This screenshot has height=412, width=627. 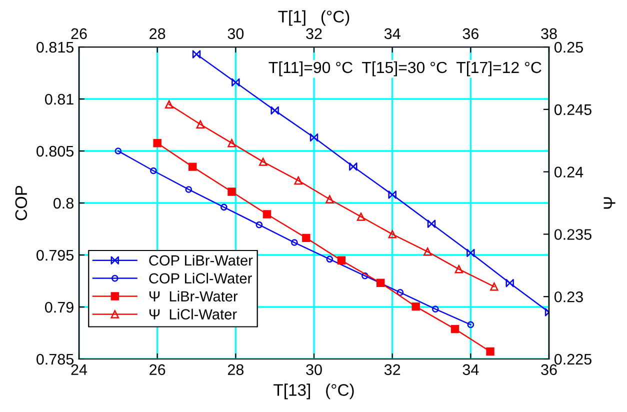 I want to click on x2-tick-label: 36, so click(x=470, y=34).